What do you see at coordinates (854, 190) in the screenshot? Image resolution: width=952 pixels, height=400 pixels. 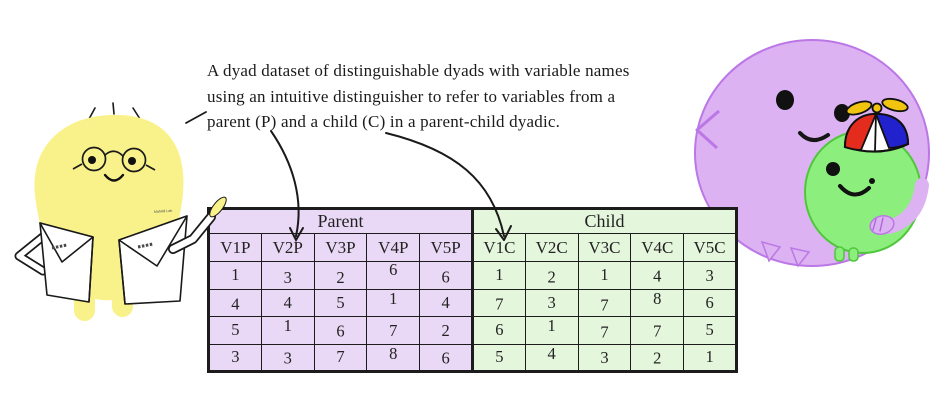 I see `child-blob-smile` at bounding box center [854, 190].